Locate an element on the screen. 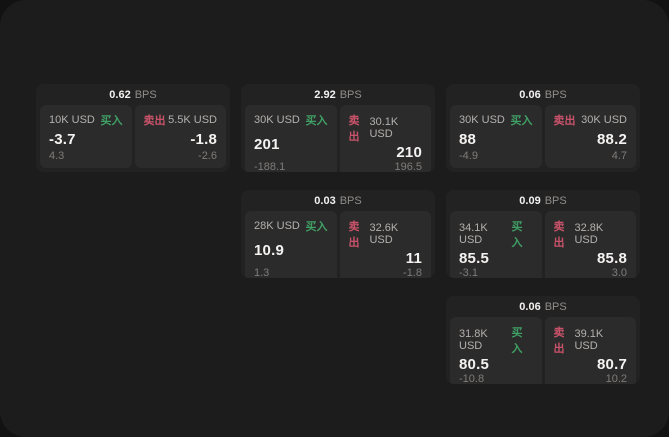 This screenshot has width=669, height=437. buy-sub-value: -4.9 is located at coordinates (468, 156).